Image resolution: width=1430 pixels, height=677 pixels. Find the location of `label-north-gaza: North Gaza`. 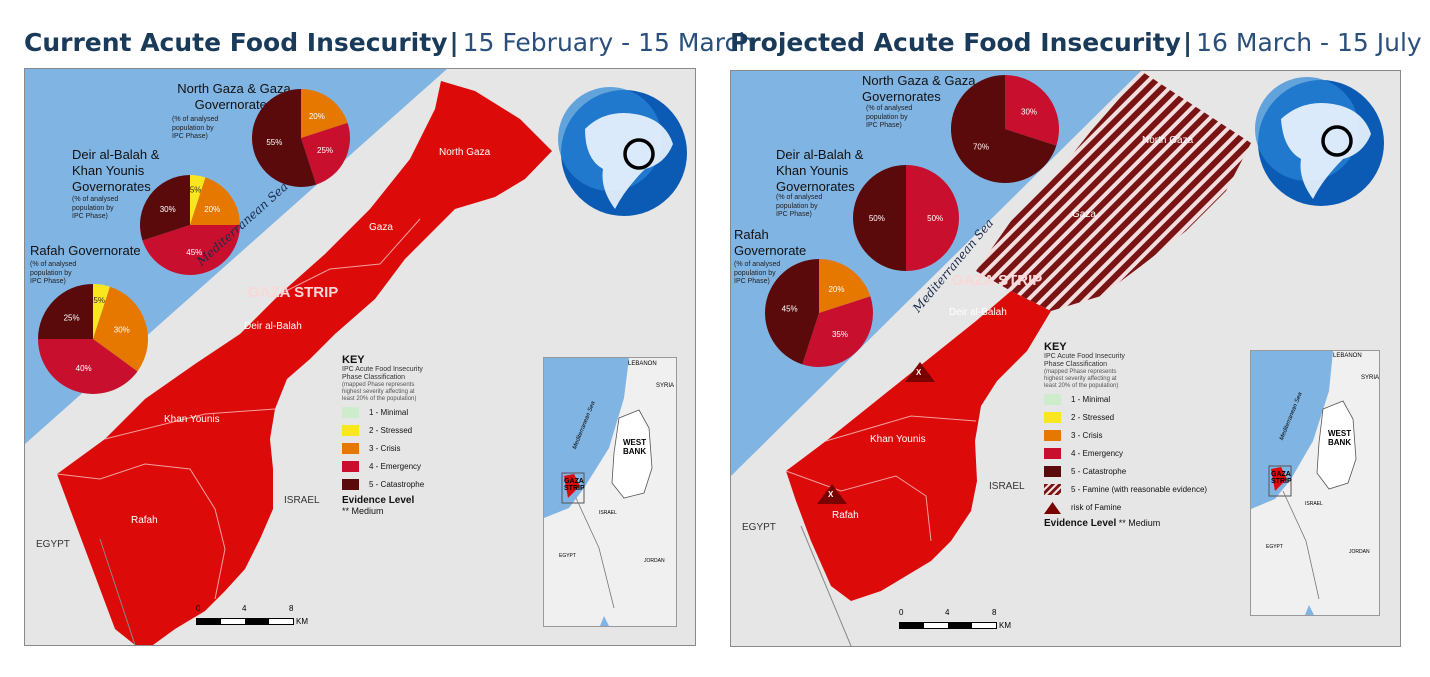

label-north-gaza: North Gaza is located at coordinates (465, 152).